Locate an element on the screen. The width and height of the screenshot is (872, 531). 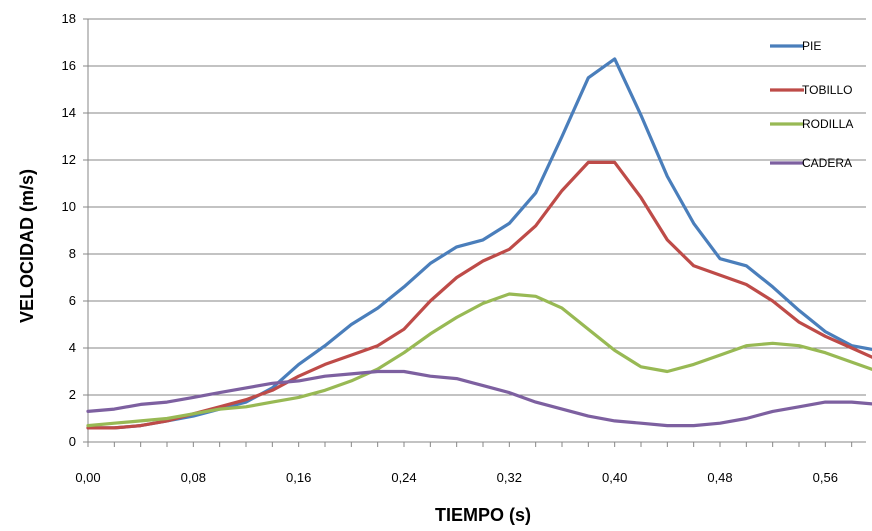
y-tick-label: 8 is located at coordinates (72, 253).